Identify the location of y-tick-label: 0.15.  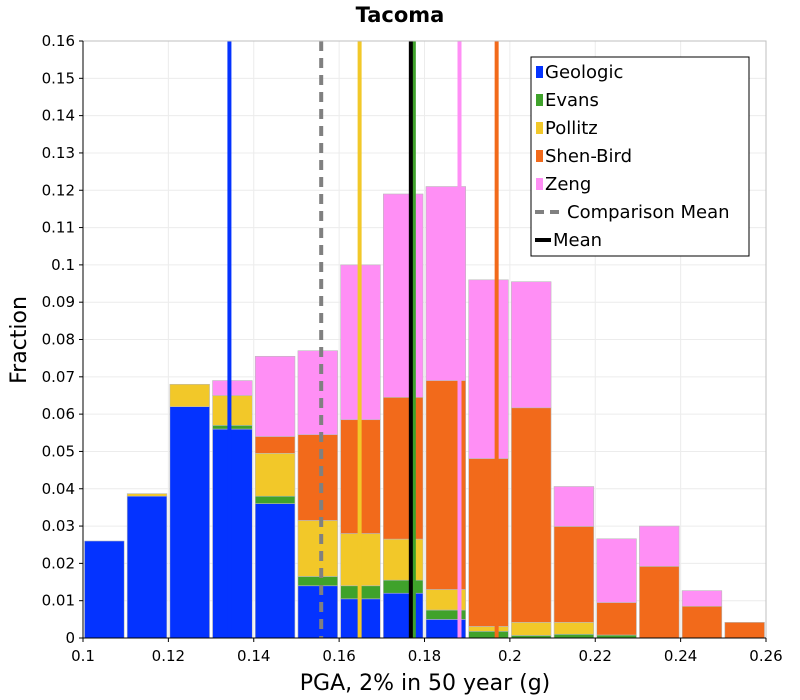
(58, 78).